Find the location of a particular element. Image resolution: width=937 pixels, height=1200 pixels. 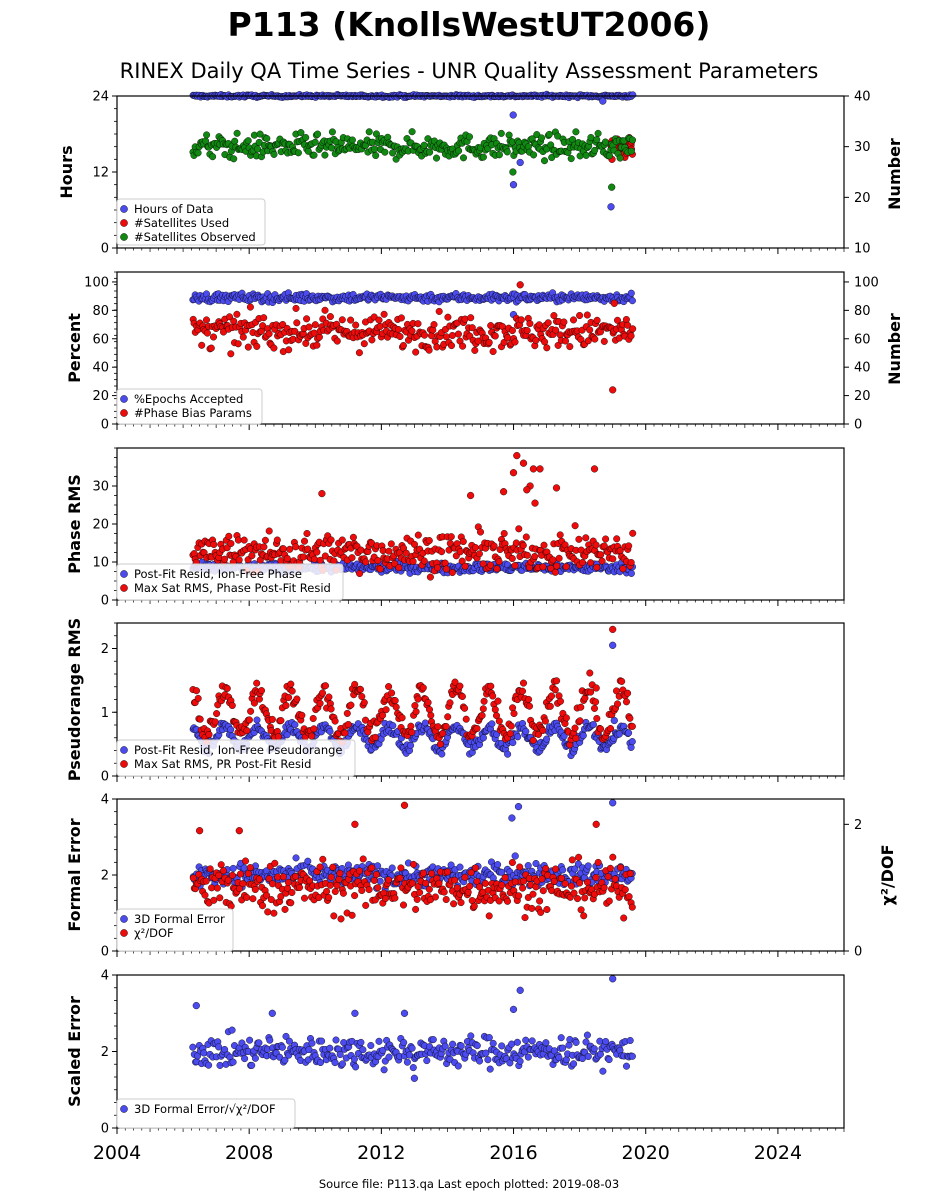

y-tick-label: 2 is located at coordinates (105, 876).